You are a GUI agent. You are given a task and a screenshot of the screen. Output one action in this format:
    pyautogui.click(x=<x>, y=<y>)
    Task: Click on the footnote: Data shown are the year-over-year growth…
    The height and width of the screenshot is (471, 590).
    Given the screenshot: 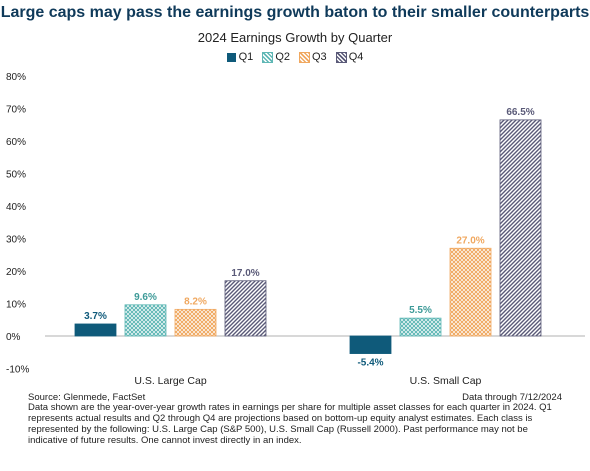 What is the action you would take?
    pyautogui.click(x=290, y=424)
    